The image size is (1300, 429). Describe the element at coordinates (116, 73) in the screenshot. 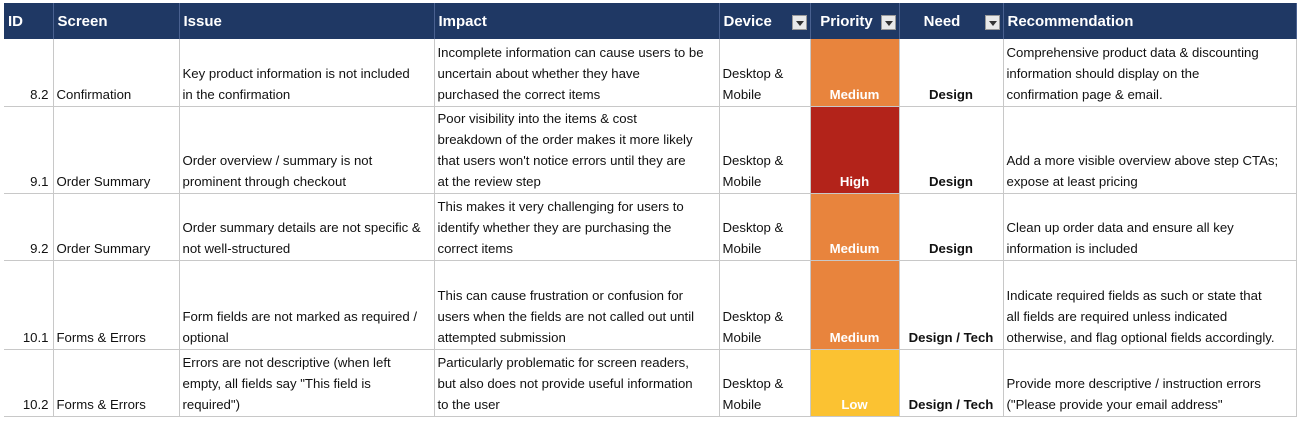

I see `cell-screen: Confirmation` at that location.